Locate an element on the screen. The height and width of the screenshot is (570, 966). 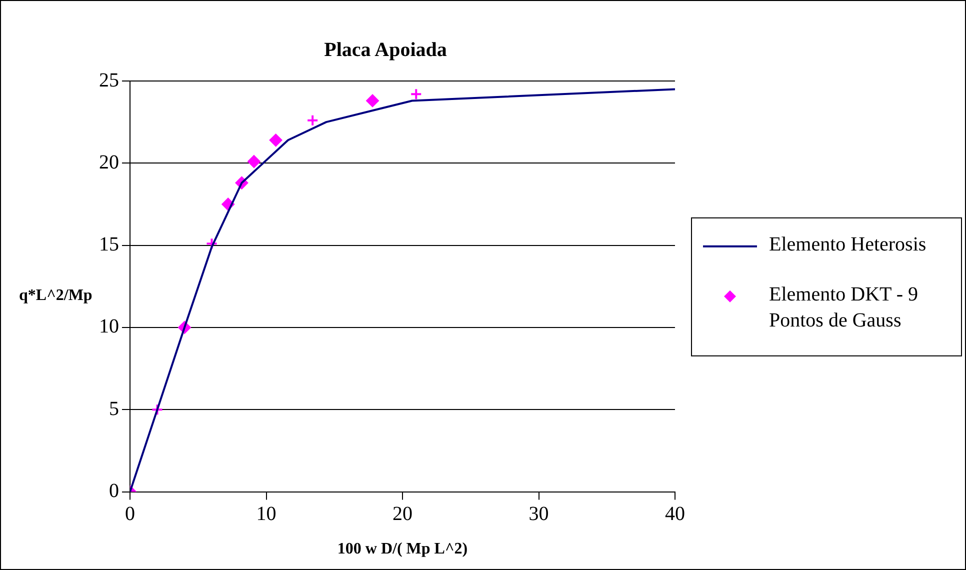
x-tick-label: 40 is located at coordinates (675, 514).